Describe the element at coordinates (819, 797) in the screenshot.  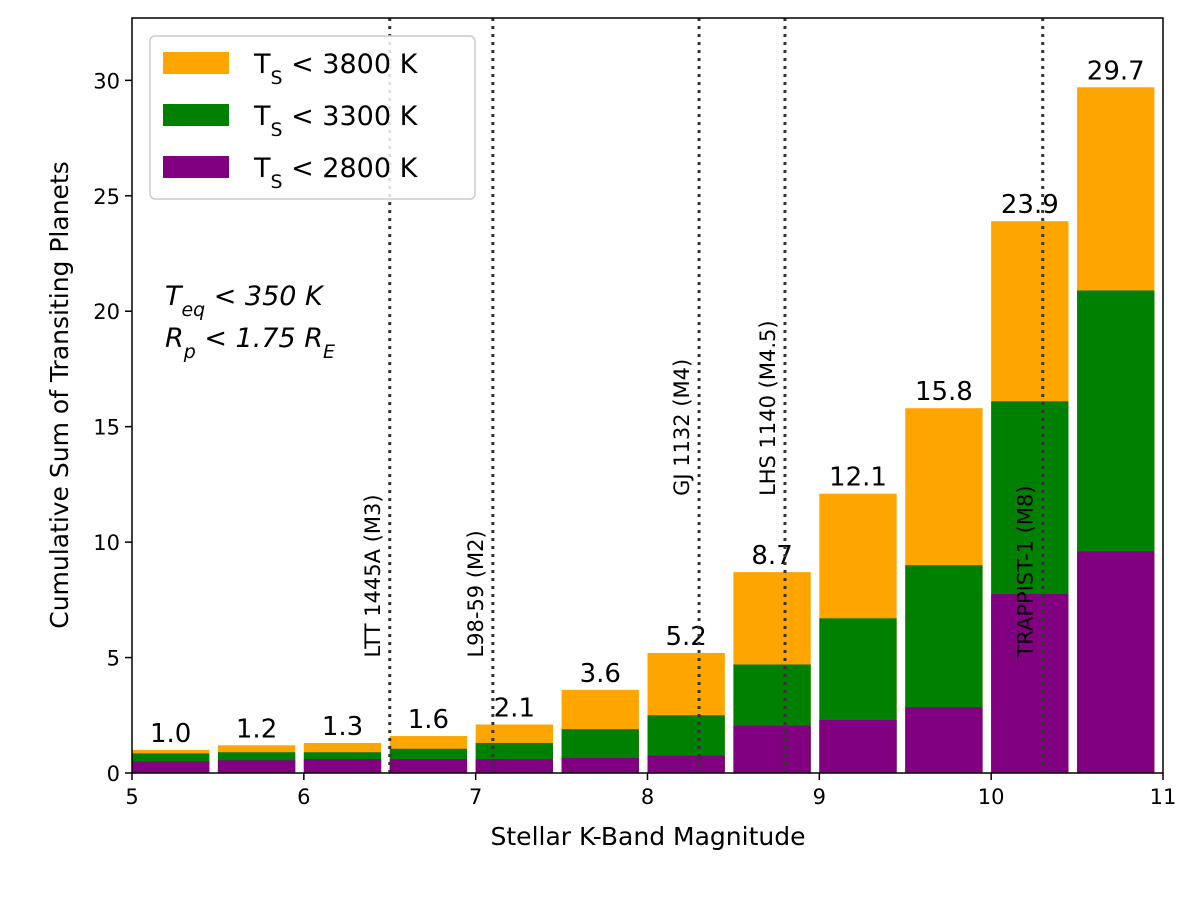
I see `x-tick-label: 9` at that location.